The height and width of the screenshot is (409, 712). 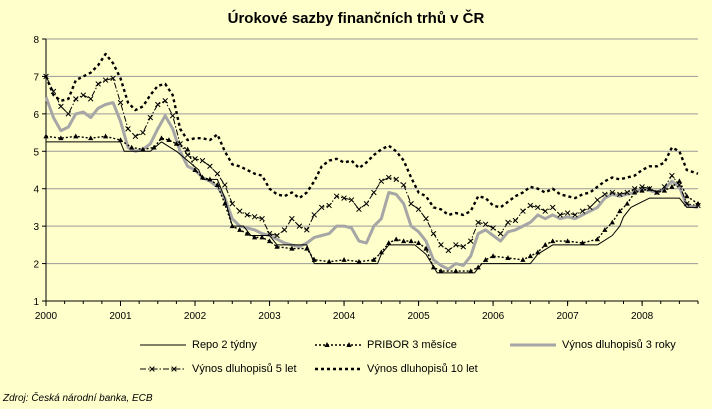 What do you see at coordinates (120, 316) in the screenshot?
I see `x-tick-label: 2001` at bounding box center [120, 316].